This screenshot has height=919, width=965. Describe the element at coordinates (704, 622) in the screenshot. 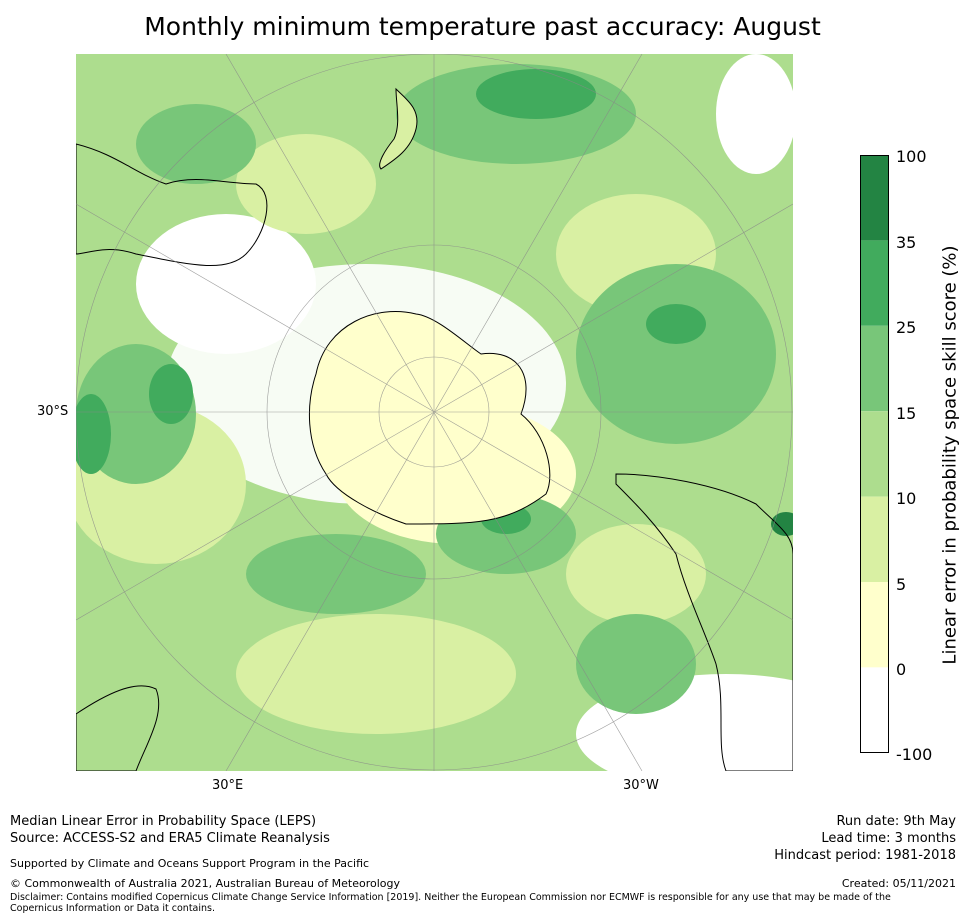

I see `south-america-coastline` at that location.